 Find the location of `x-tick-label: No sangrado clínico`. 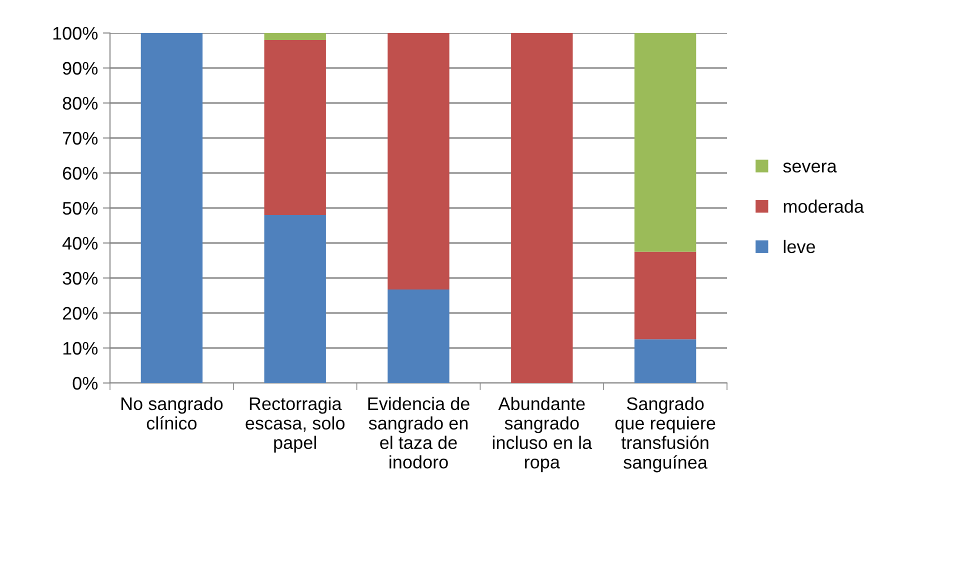

x-tick-label: No sangrado clínico is located at coordinates (172, 413).